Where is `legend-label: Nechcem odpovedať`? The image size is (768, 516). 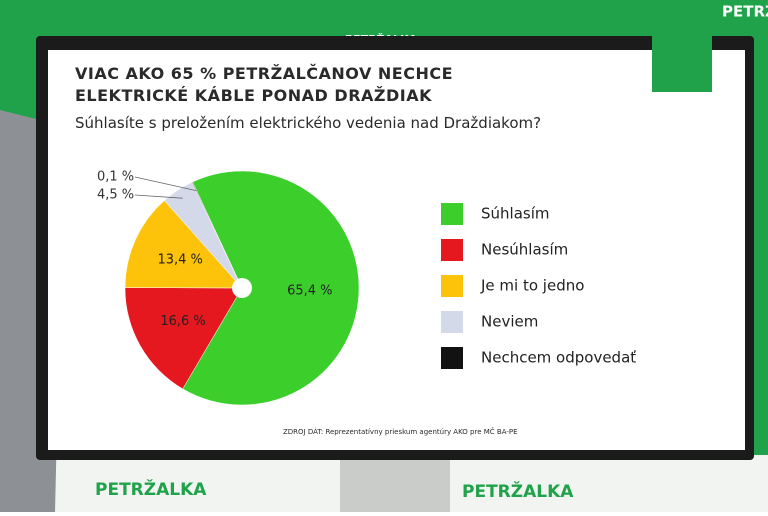
legend-label: Nechcem odpovedať is located at coordinates (558, 358).